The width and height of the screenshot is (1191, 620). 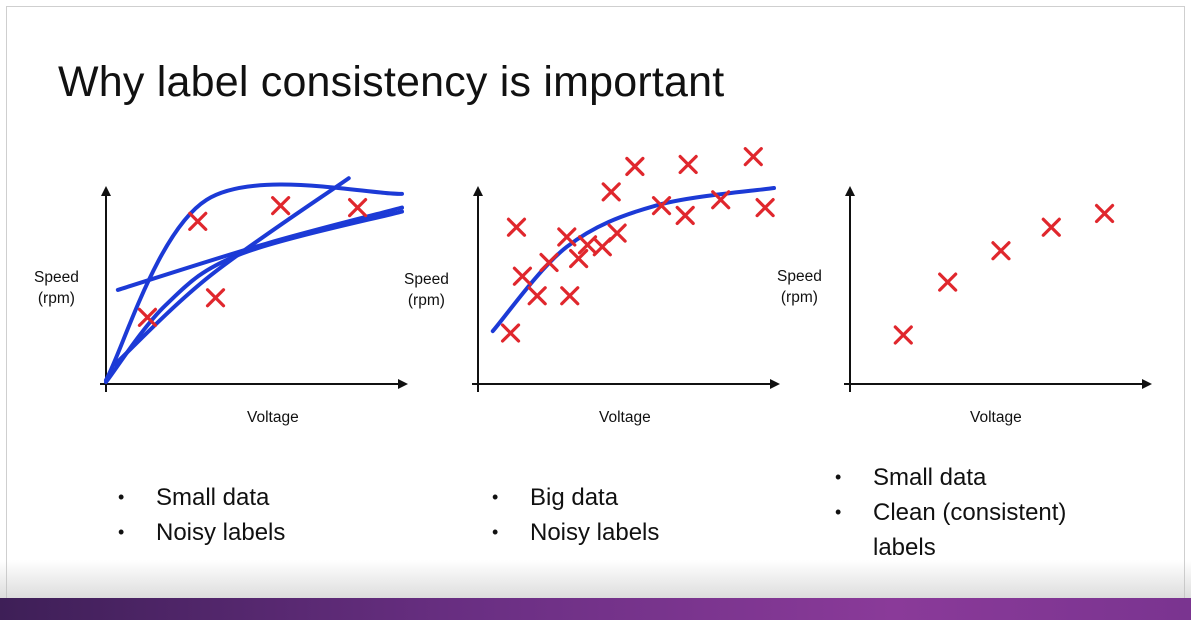 I want to click on chart-small-noisy, so click(x=260, y=295).